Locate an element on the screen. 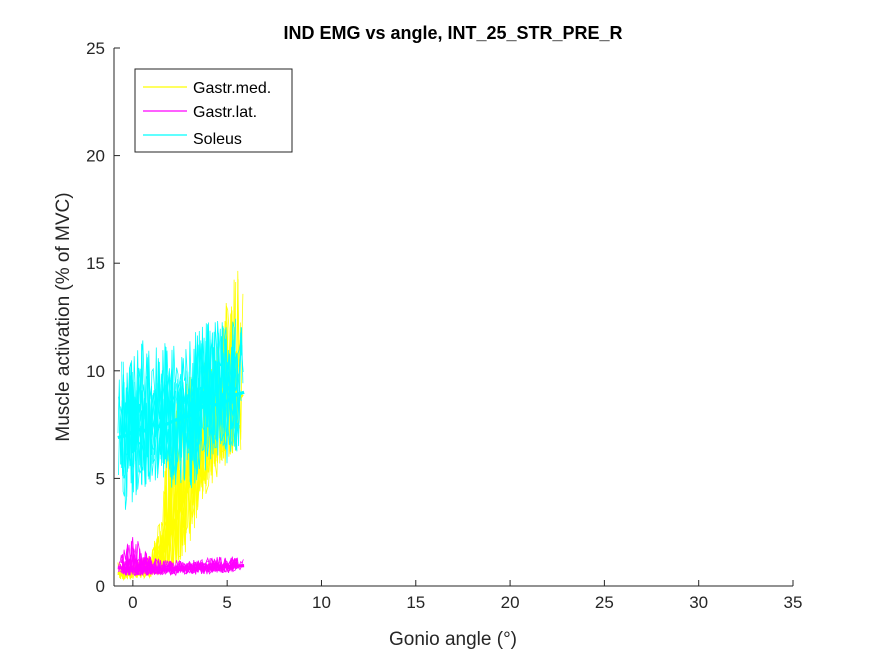 The image size is (875, 656). legend-label-soleus: Soleus is located at coordinates (217, 139).